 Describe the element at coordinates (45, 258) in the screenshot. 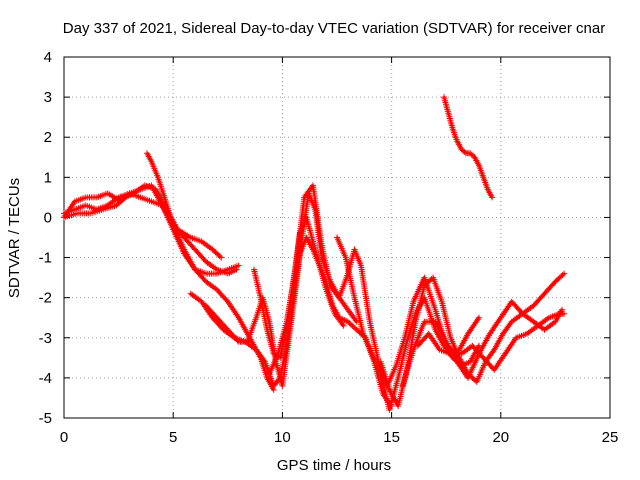

I see `y-tick-label: -1` at that location.